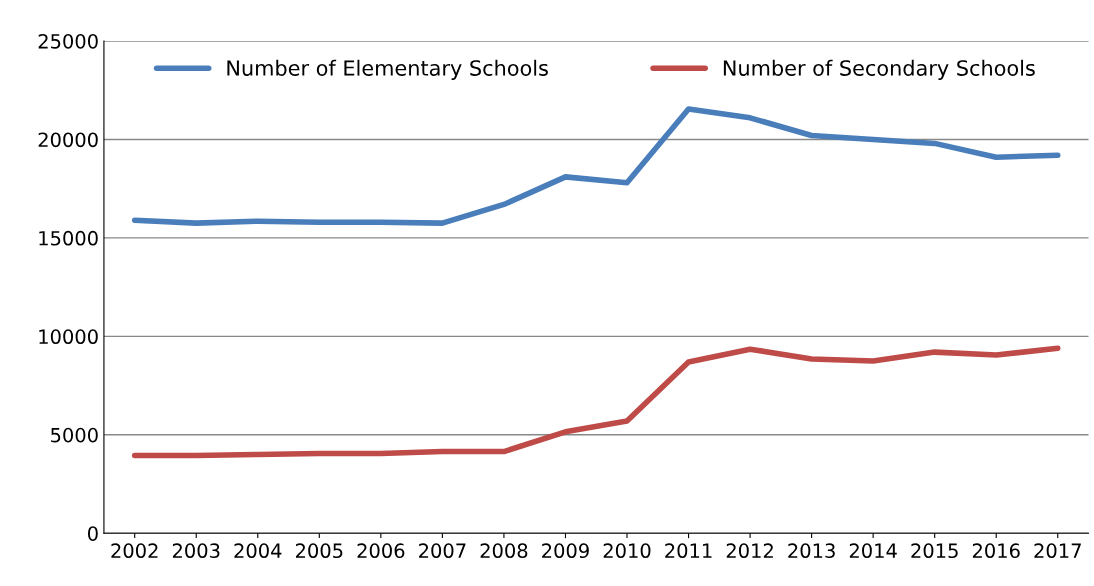  What do you see at coordinates (504, 551) in the screenshot?
I see `x-tick-label: 2008` at bounding box center [504, 551].